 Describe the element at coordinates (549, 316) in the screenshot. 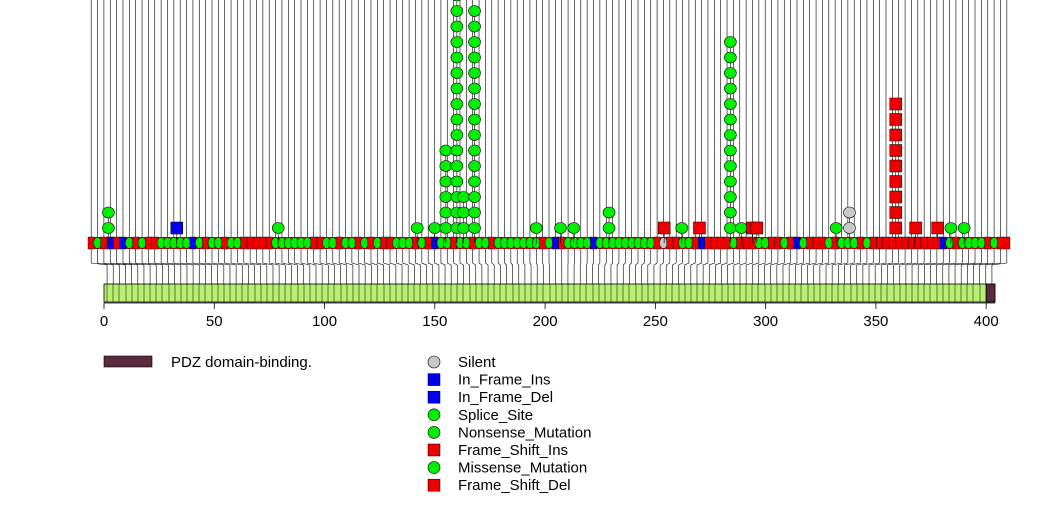

I see `x-axis: 0 50 100 150 200 250 300 350 400` at that location.